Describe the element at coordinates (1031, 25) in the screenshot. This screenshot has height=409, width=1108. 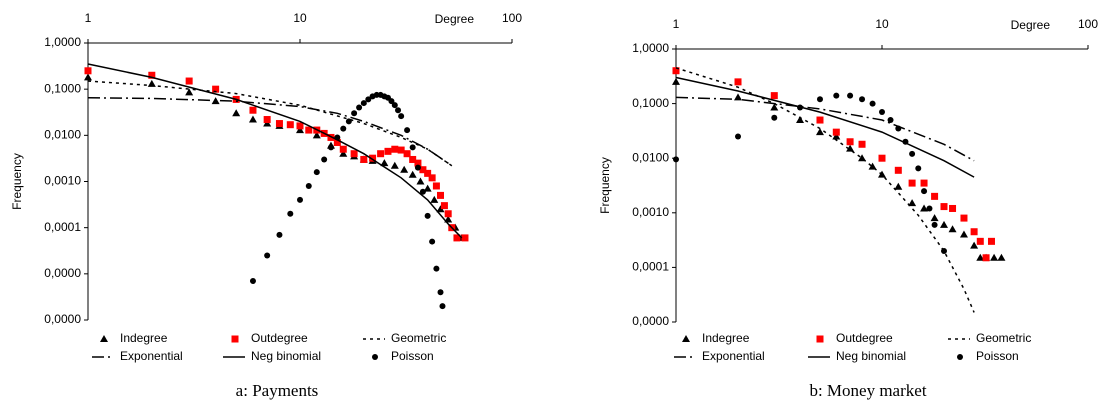
I see `x-axis-label: Degree` at that location.